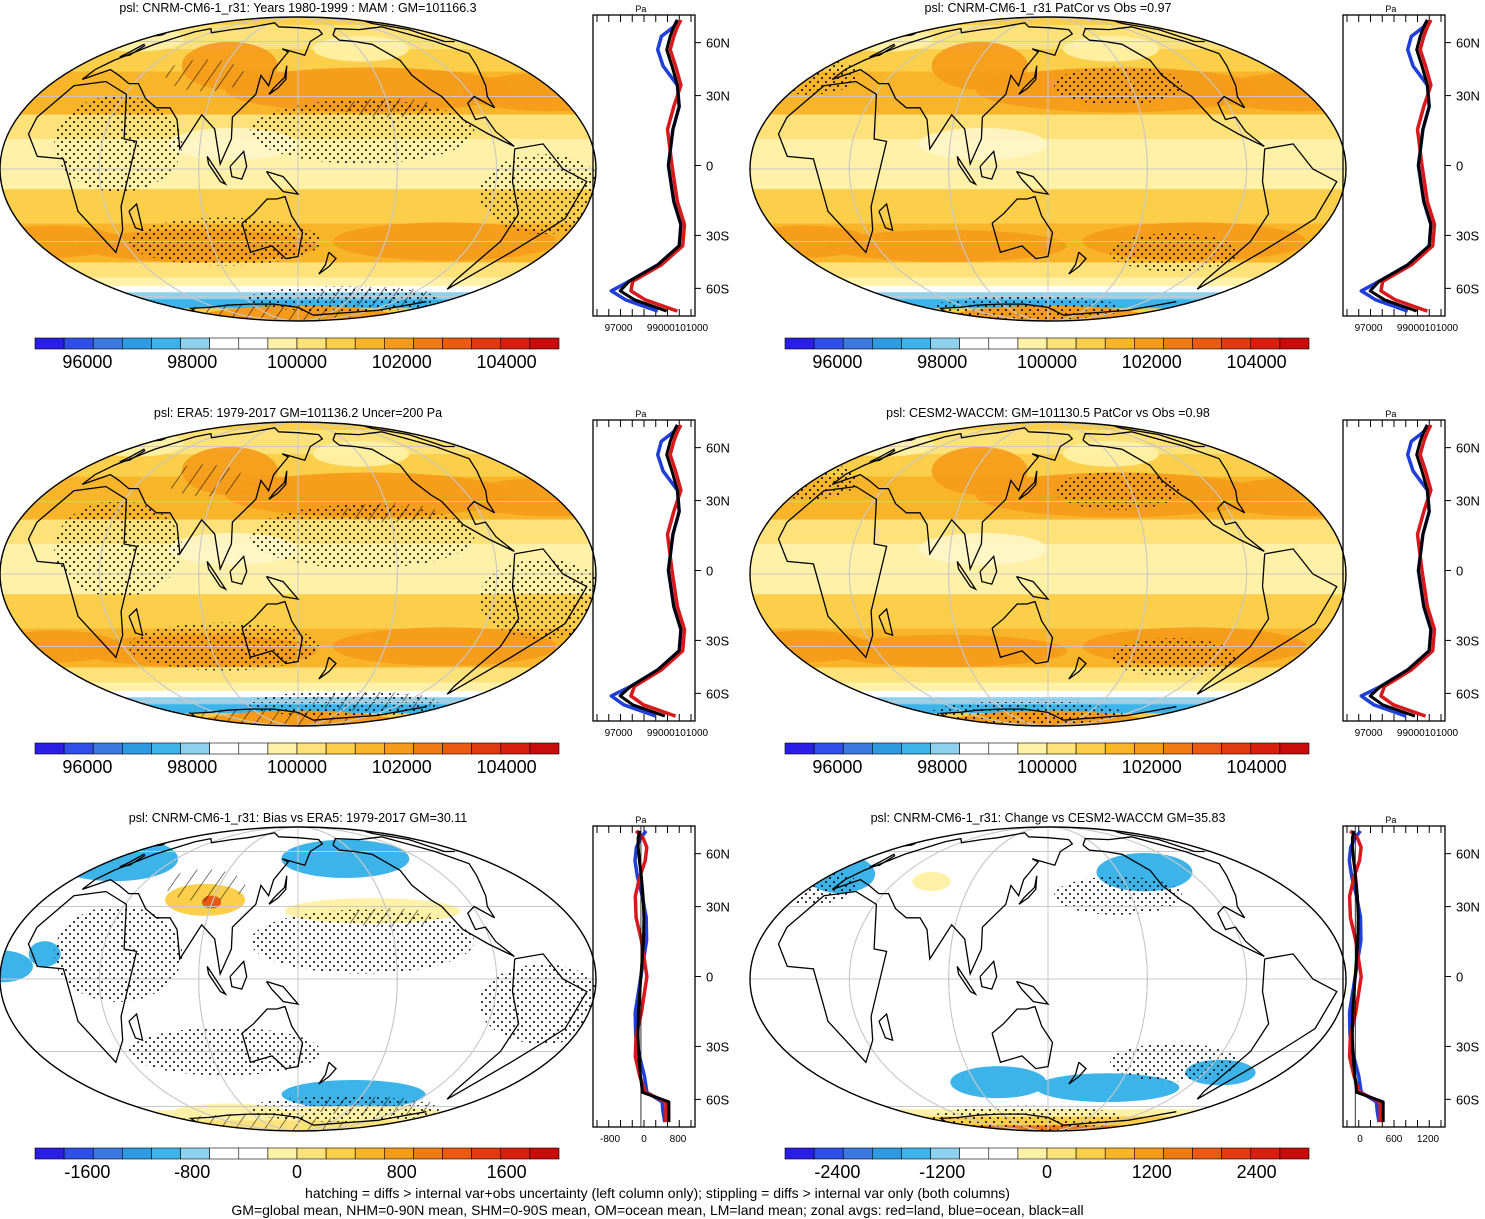  Describe the element at coordinates (1360, 1139) in the screenshot. I see `profile-tick-label: 0` at that location.